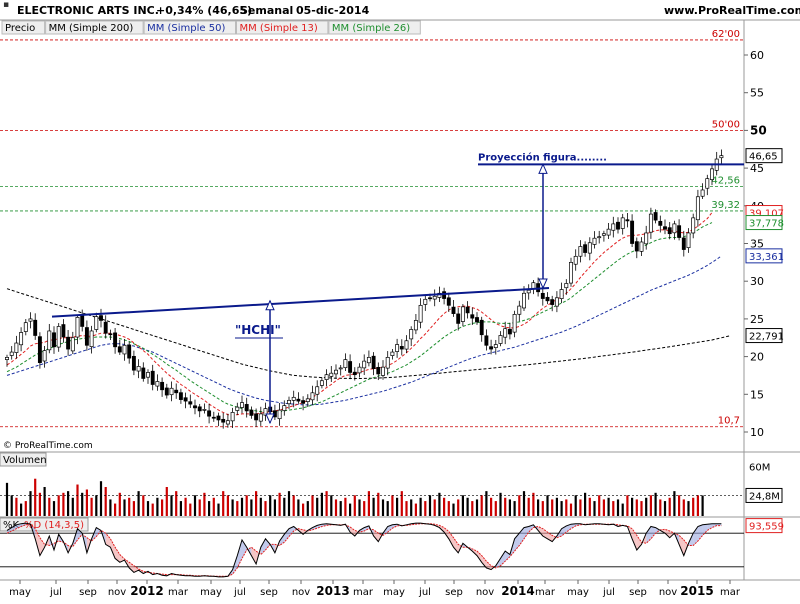  Describe the element at coordinates (6, 5) in the screenshot. I see `header-menu-icon: ▪` at that location.